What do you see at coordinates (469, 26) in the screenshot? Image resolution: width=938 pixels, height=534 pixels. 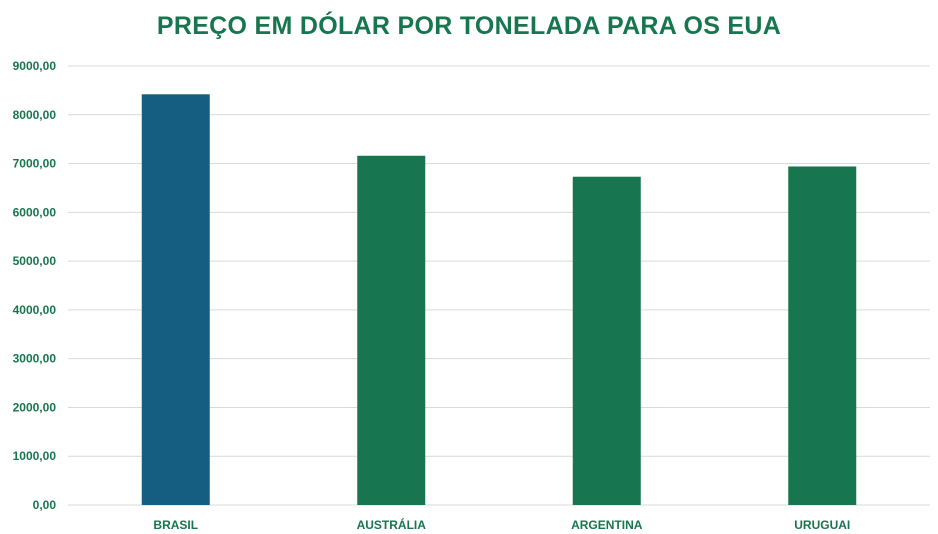 I see `chart-title: PREÇO EM DÓLAR POR TONELADA PARA OS EUA` at bounding box center [469, 26].